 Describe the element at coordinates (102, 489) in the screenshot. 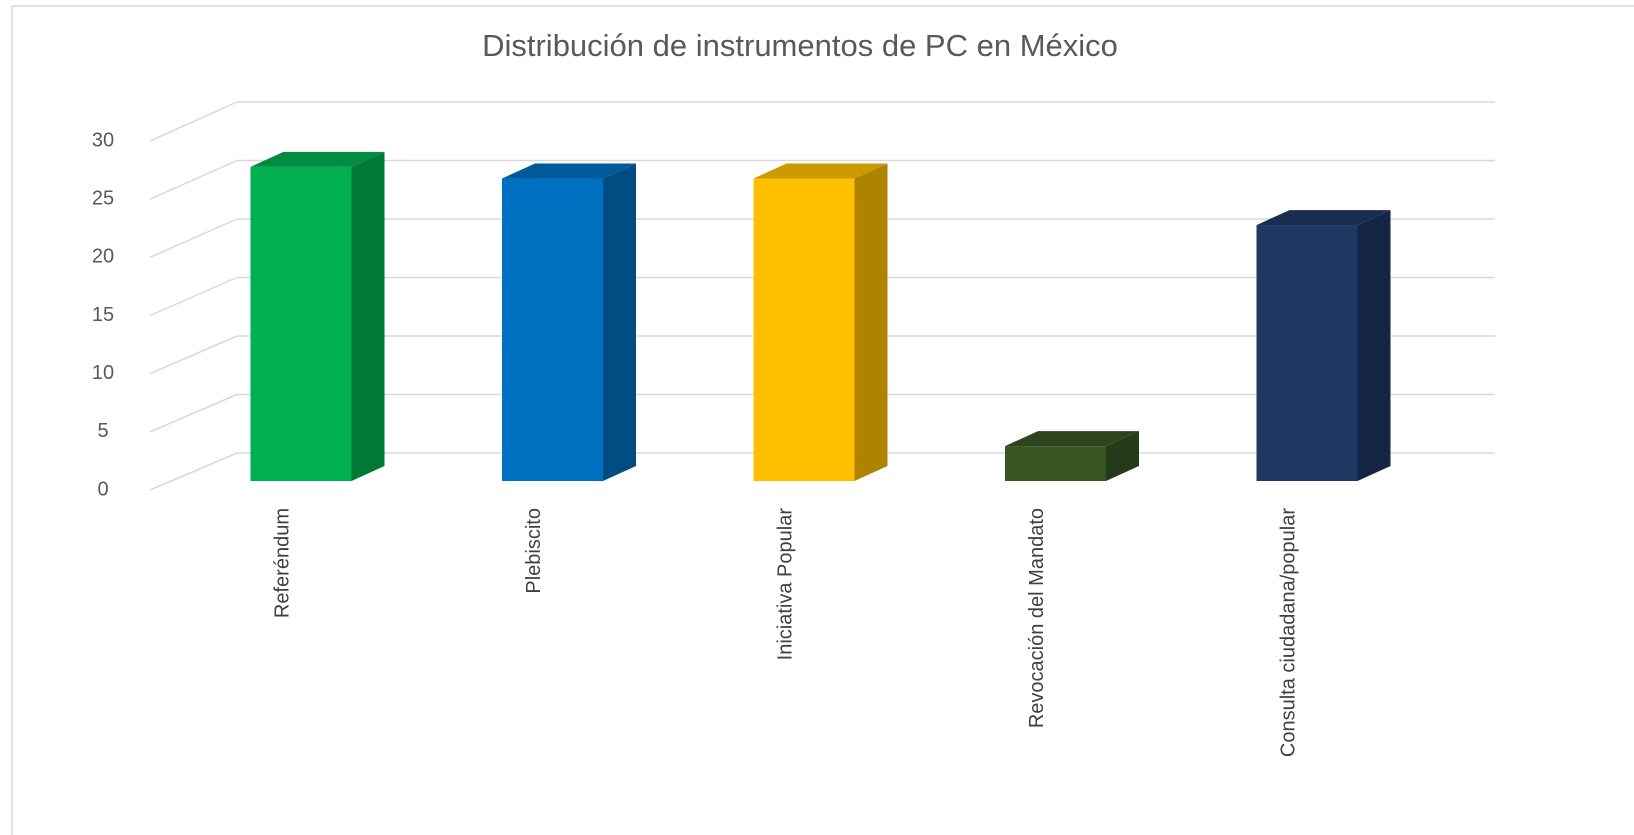

I see `y-tick-label: 0` at that location.